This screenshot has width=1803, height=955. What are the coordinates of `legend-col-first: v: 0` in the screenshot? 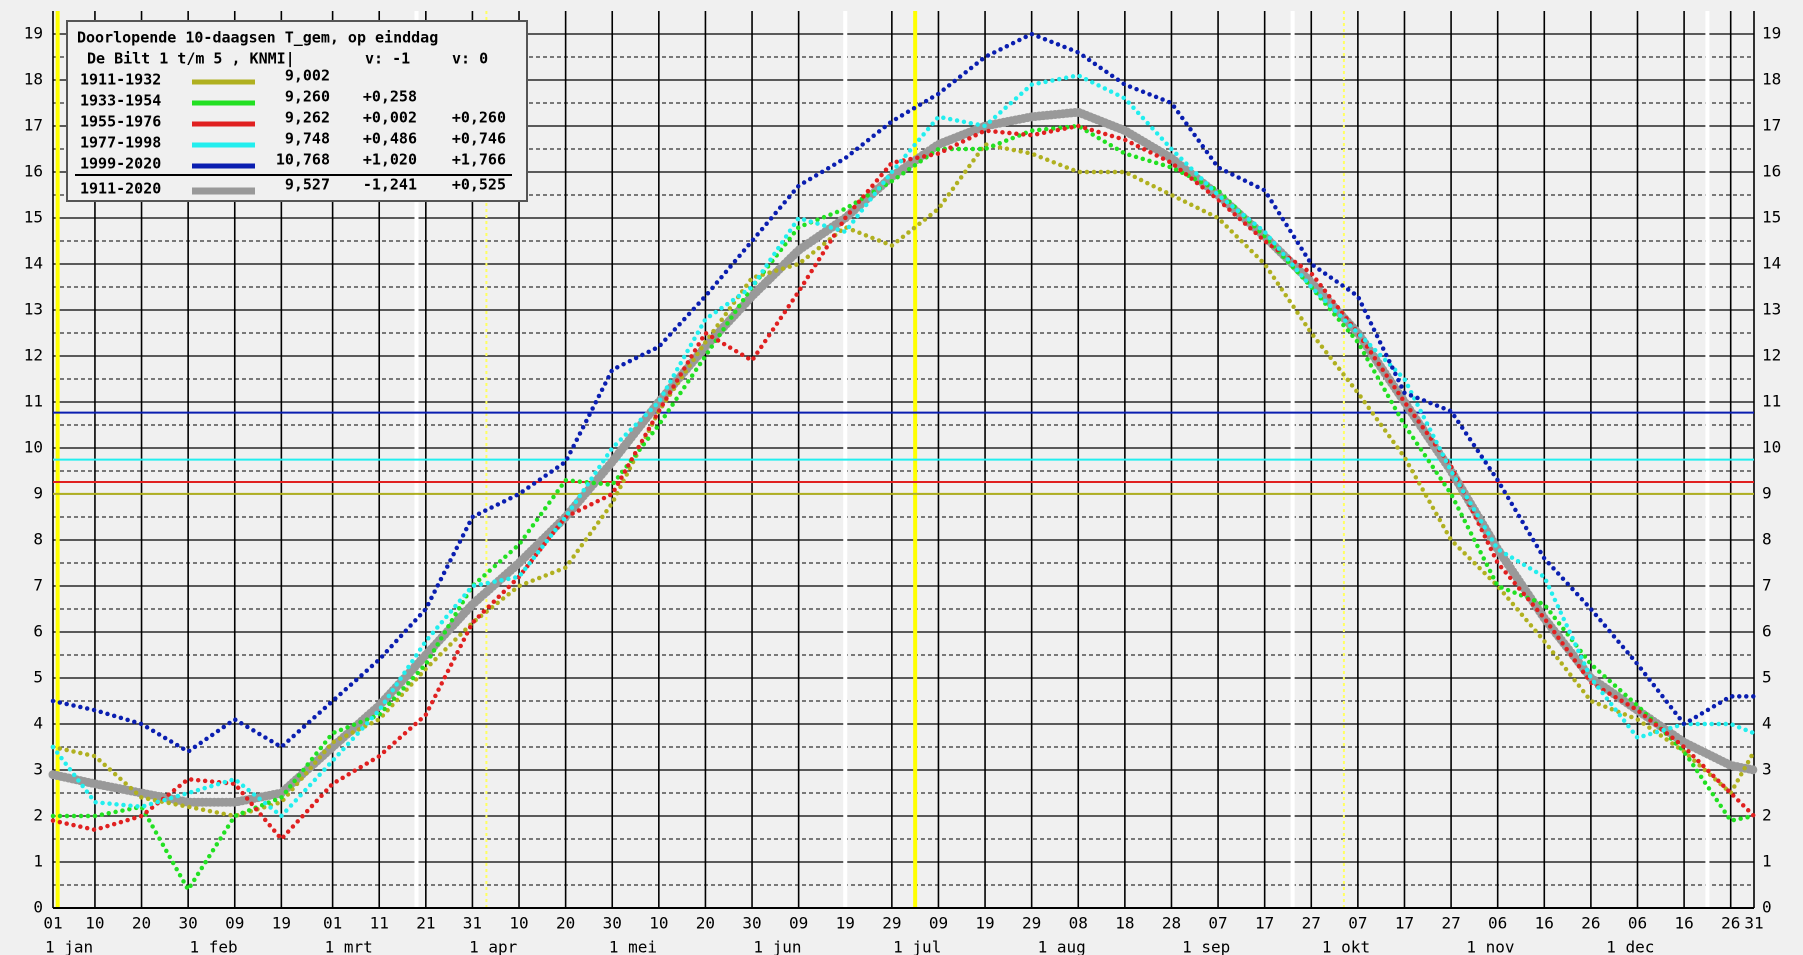 It's located at (470, 59).